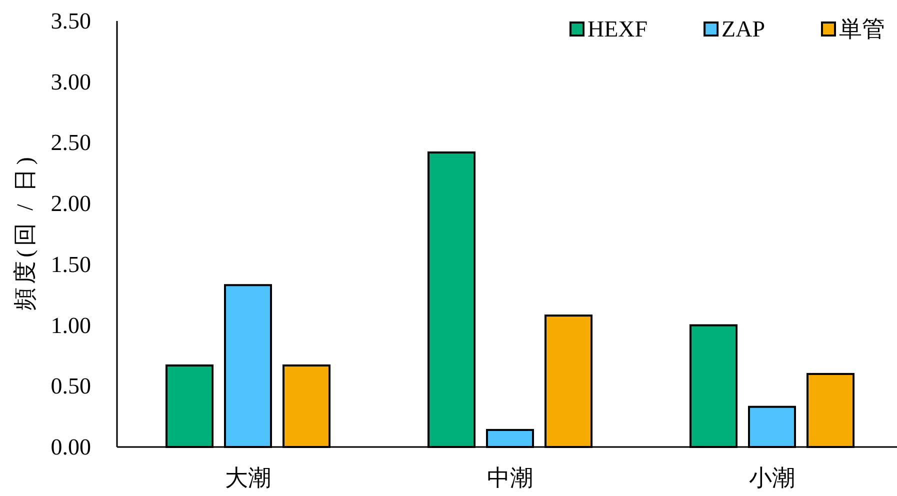  What do you see at coordinates (70, 386) in the screenshot?
I see `y-tick-label: 0.50` at bounding box center [70, 386].